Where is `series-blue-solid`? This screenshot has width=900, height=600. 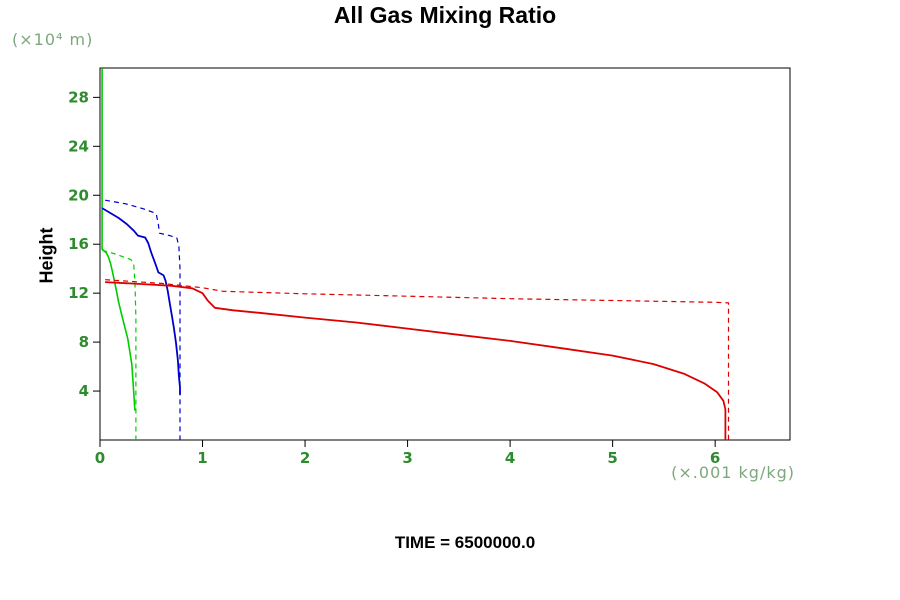 series-blue-solid is located at coordinates (141, 301).